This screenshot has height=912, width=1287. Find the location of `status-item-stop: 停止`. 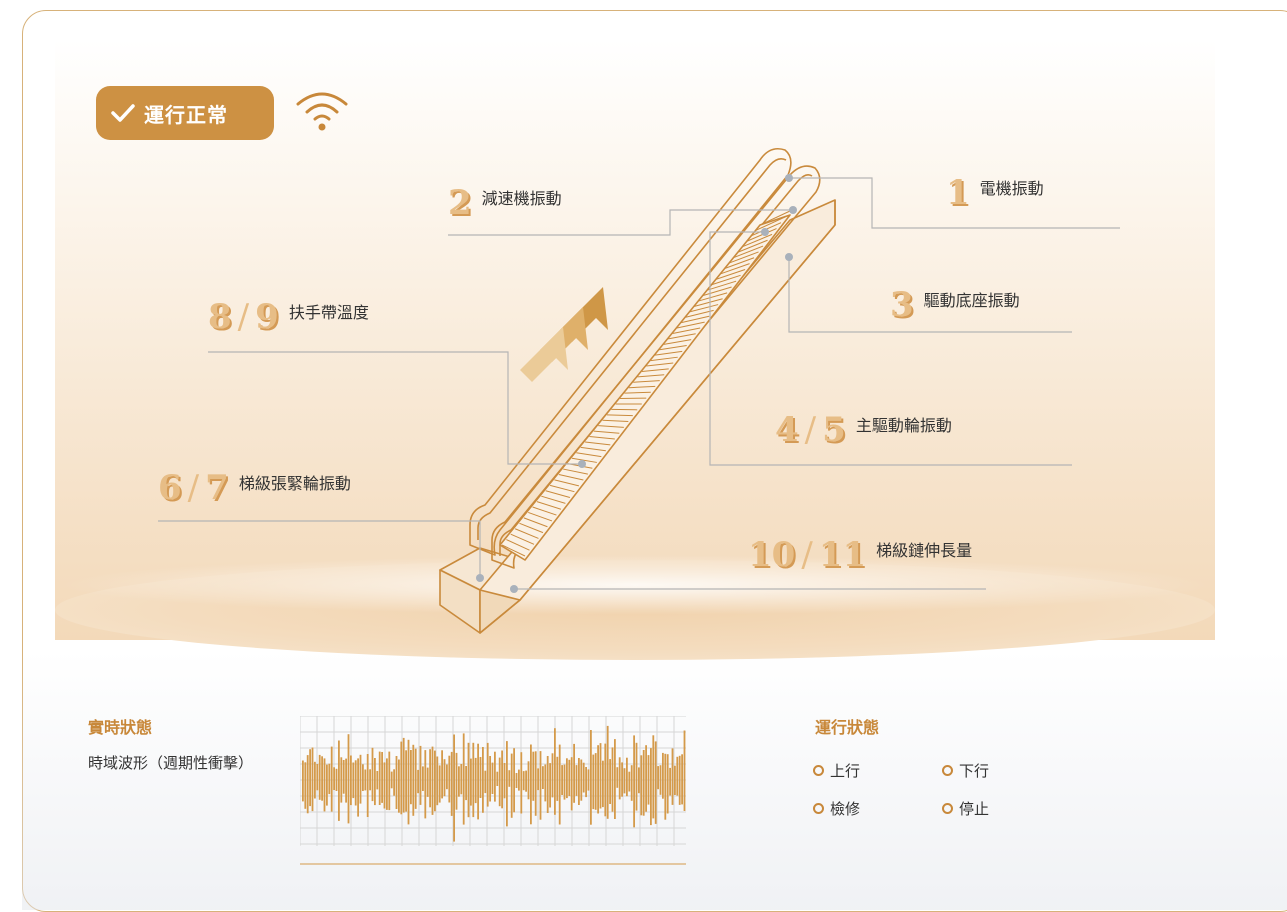

status-item-stop: 停止 is located at coordinates (965, 808).